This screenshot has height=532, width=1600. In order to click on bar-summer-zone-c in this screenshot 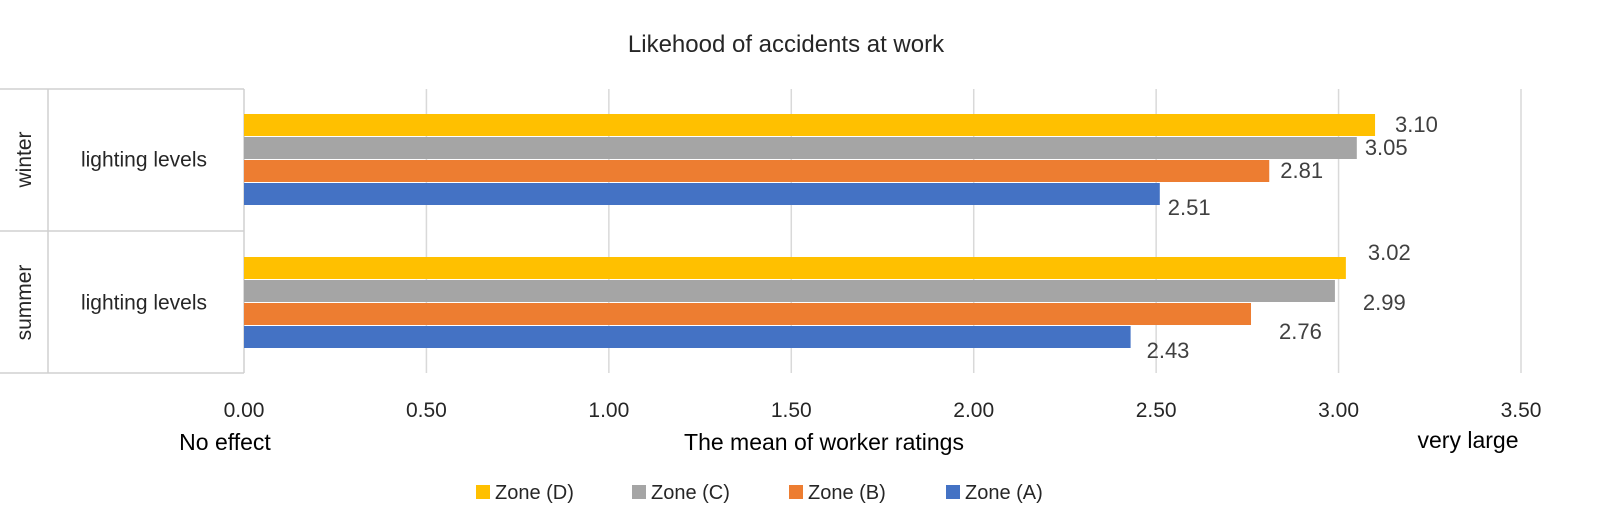, I will do `click(789, 291)`.